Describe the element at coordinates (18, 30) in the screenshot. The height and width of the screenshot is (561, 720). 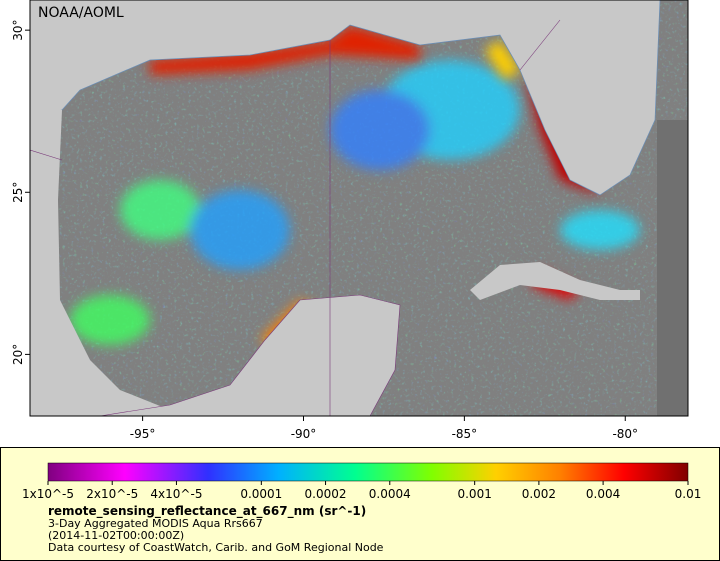
I see `y-tick-label: 30°` at that location.